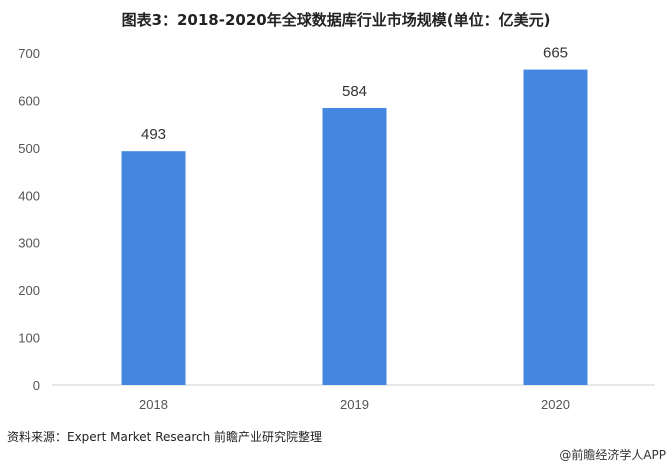 This screenshot has height=466, width=672. Describe the element at coordinates (29, 100) in the screenshot. I see `y-tick-label: 600` at that location.